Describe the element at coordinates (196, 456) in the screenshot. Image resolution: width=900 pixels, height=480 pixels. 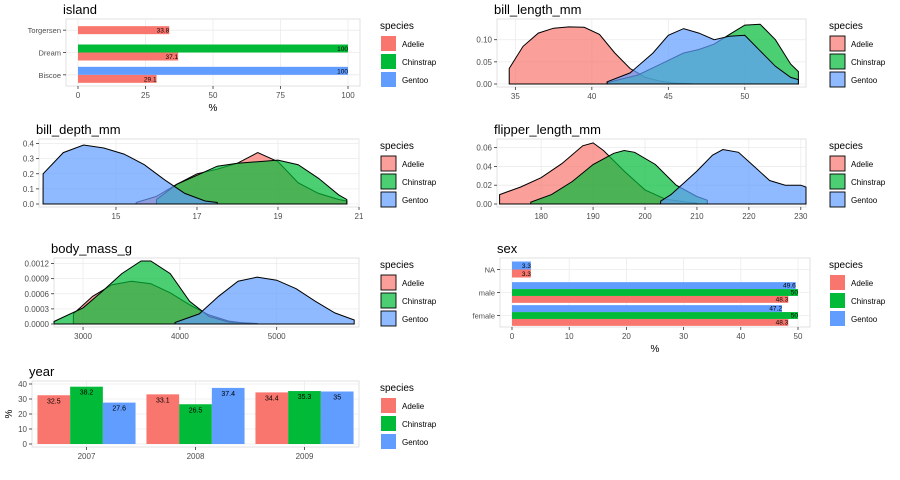
I see `x-tick-label: 2008` at that location.